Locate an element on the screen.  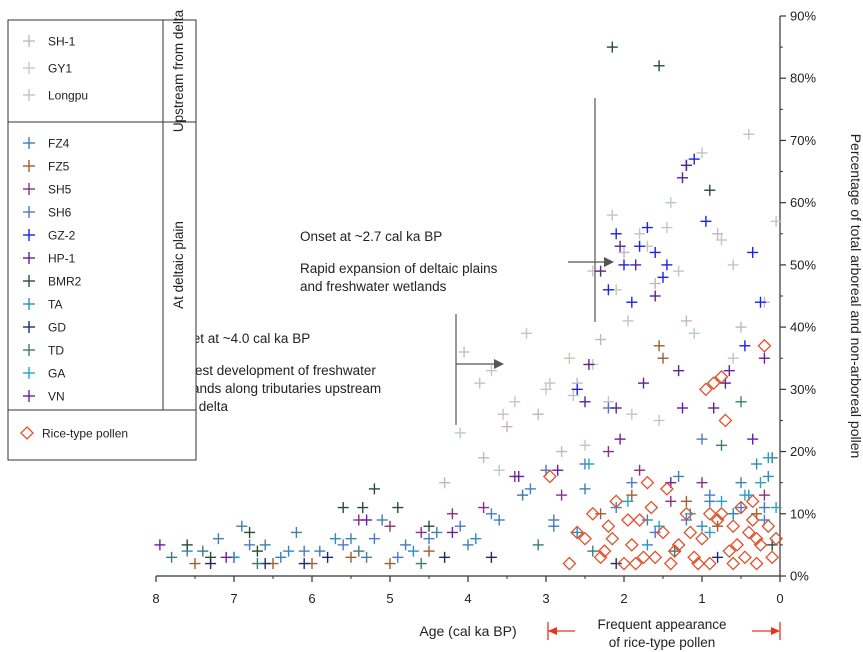
y-tick-label: 10% is located at coordinates (803, 513).